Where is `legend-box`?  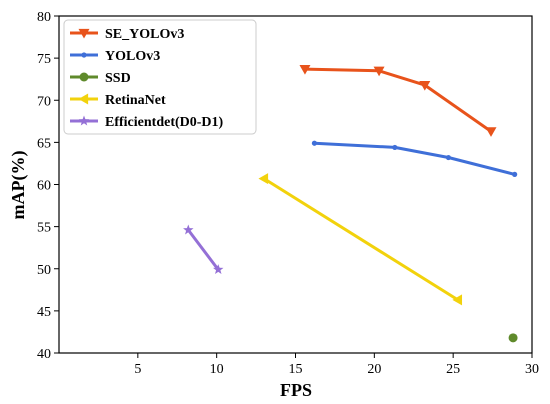
legend-box is located at coordinates (160, 77).